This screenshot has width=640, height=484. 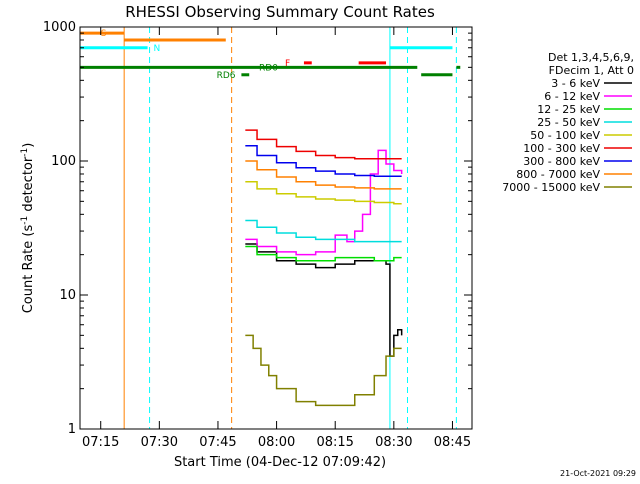 I want to click on series-lines, so click(x=324, y=268).